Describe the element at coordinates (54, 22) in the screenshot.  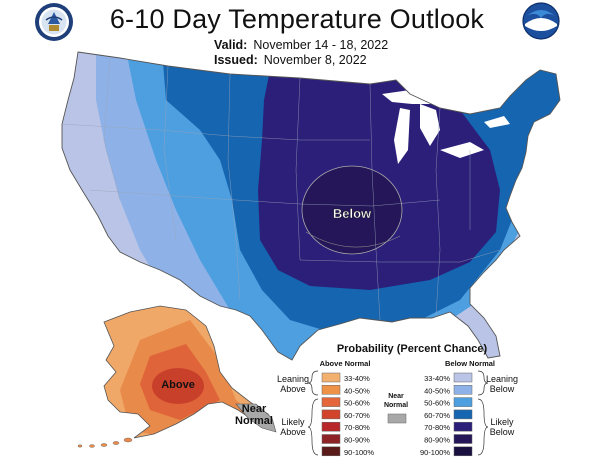
I see `doc-seal-icon` at that location.